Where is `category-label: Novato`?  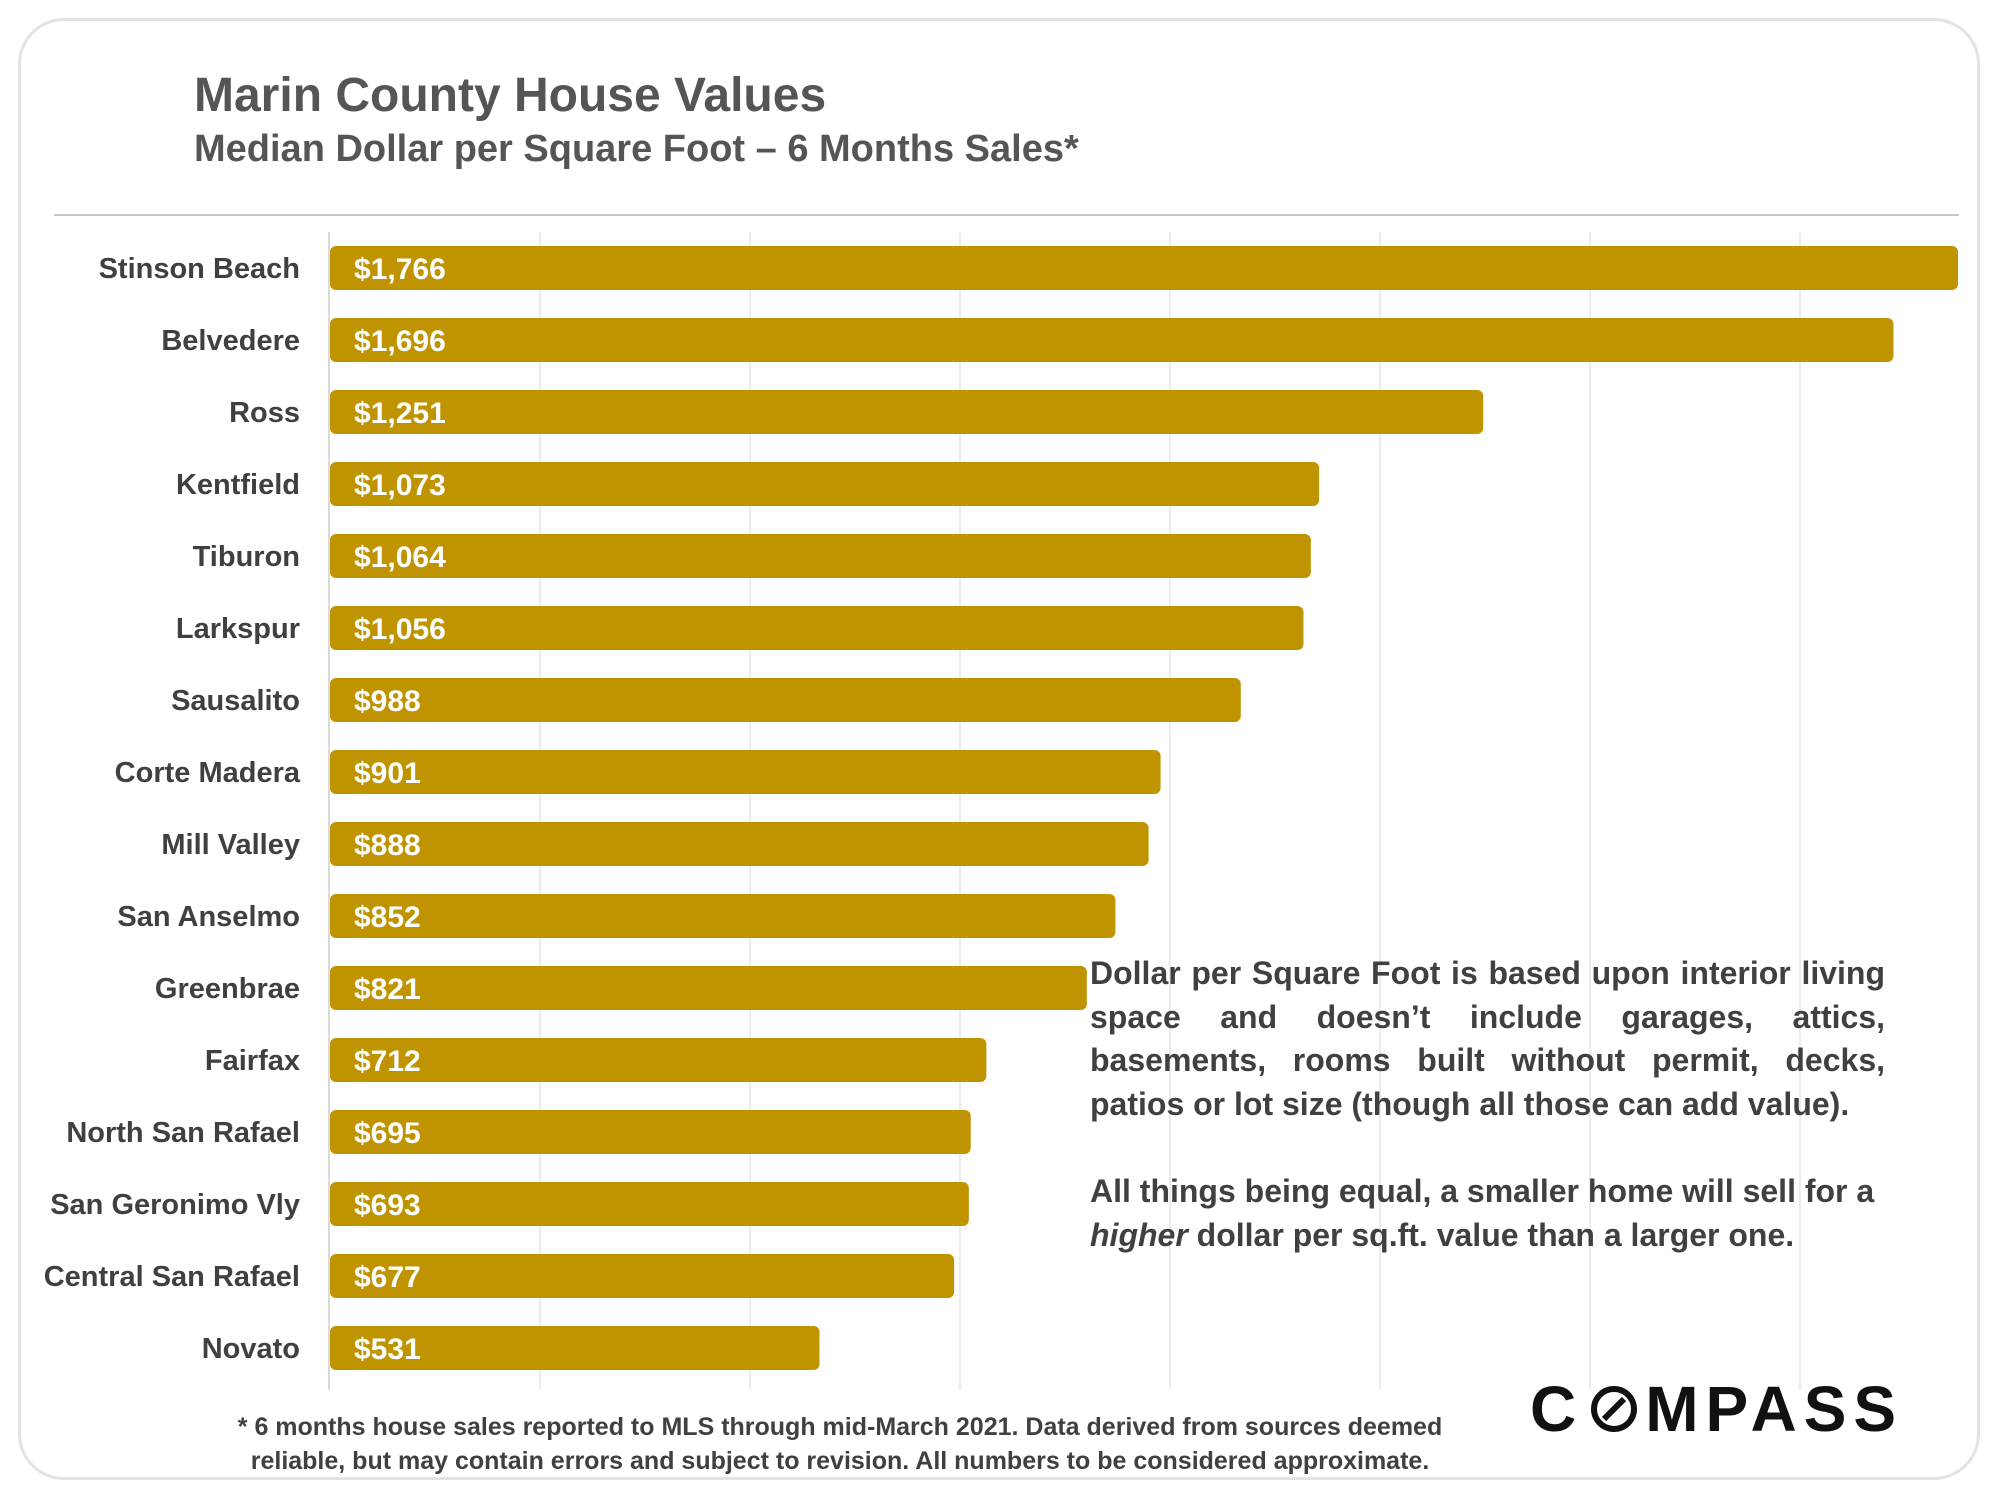 category-label: Novato is located at coordinates (251, 1349).